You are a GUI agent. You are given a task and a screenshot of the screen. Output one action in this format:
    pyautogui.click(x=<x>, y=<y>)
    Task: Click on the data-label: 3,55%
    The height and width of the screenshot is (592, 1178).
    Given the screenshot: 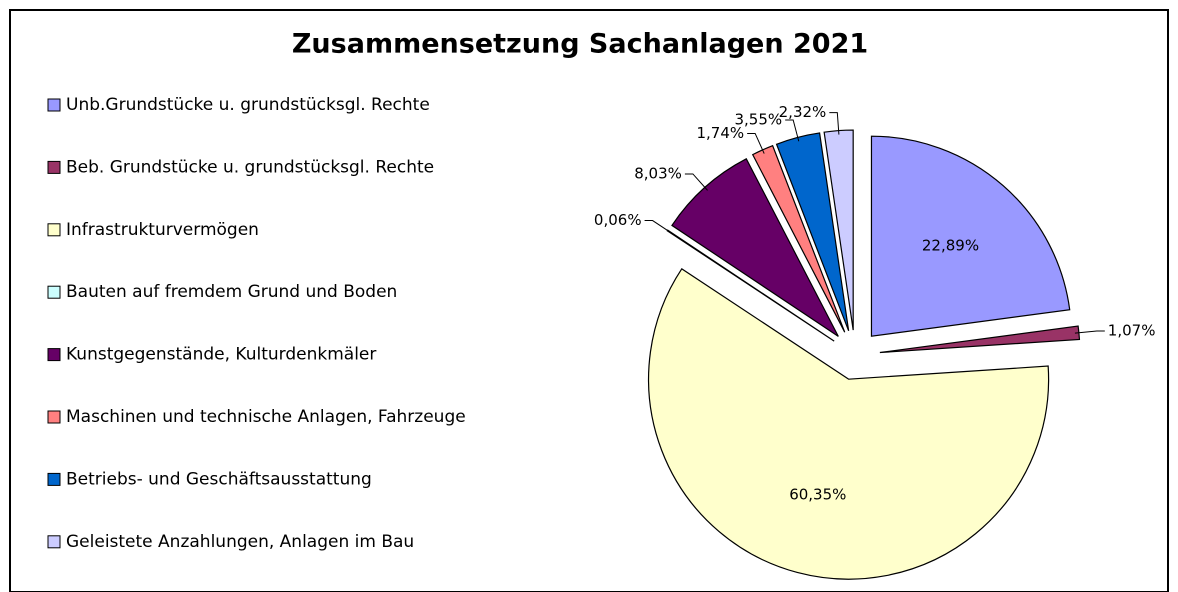 What is the action you would take?
    pyautogui.click(x=759, y=119)
    